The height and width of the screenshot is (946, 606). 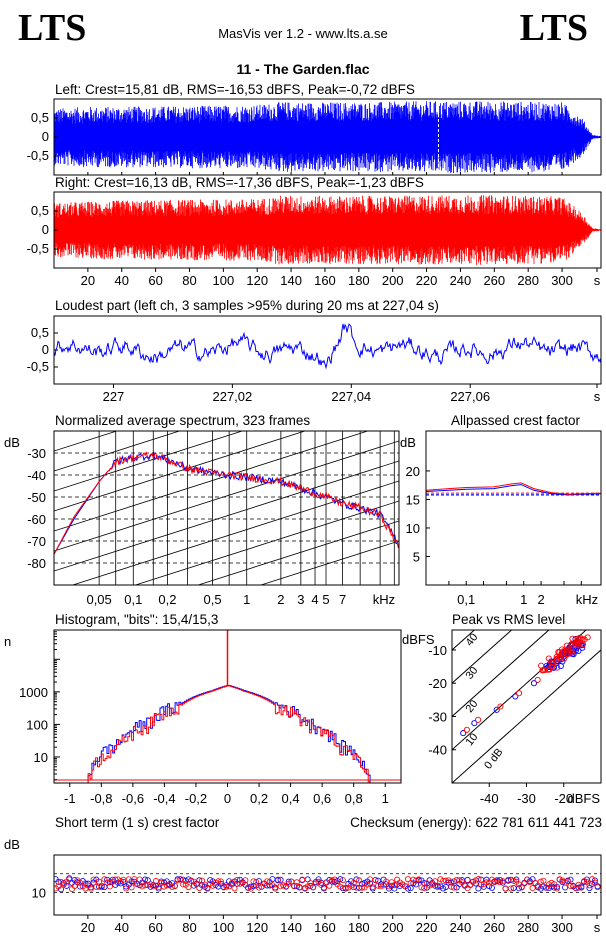 I want to click on histogram-xtick: 0,2, so click(x=259, y=798).